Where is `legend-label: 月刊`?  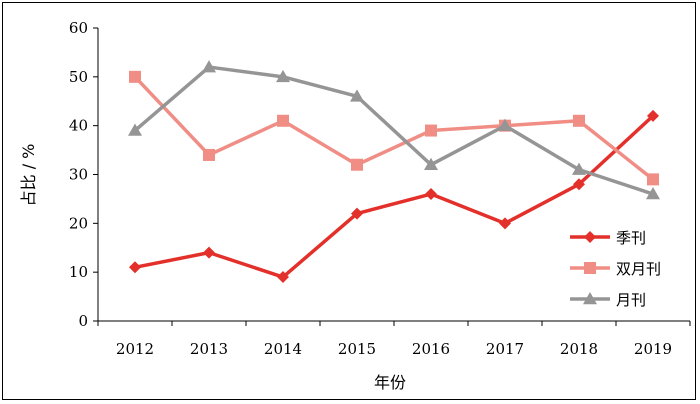 legend-label: 月刊 is located at coordinates (631, 300).